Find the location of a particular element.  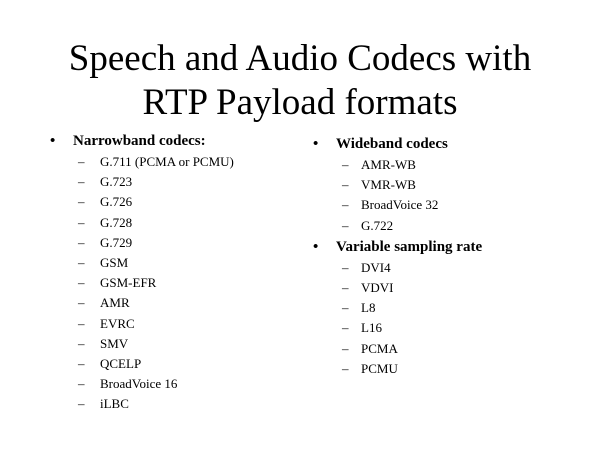

bullet-heading: • Wideband codecs is located at coordinates (453, 144).